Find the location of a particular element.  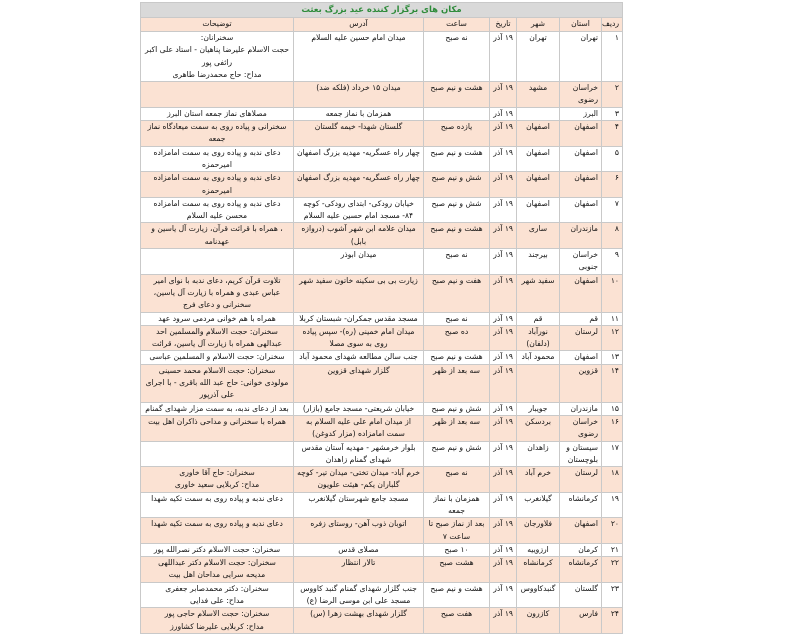

cell-province: خراسان رضوی is located at coordinates (580, 428).